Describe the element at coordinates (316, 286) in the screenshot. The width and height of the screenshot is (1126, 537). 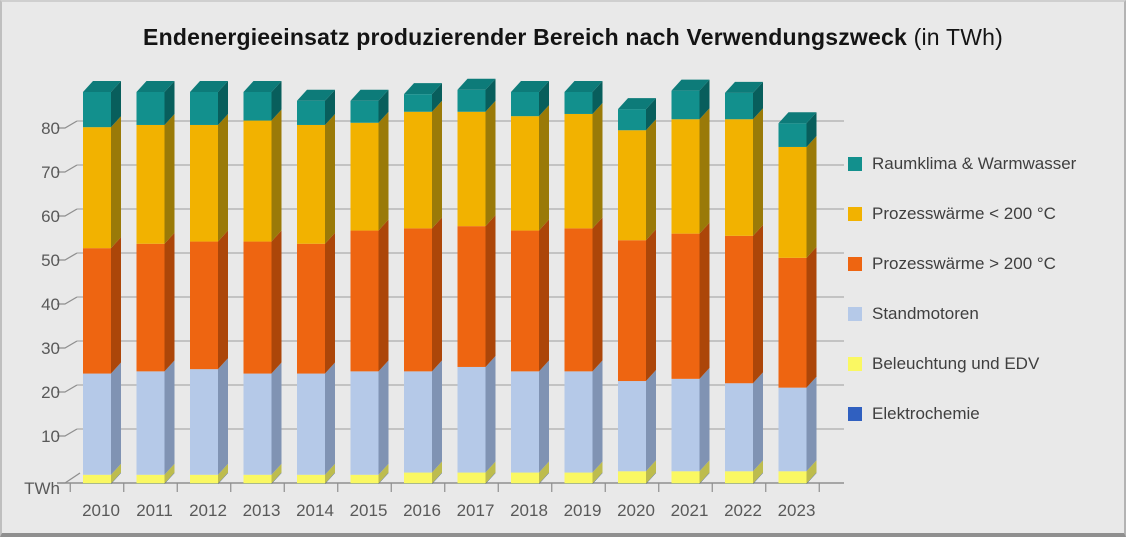
I see `bar-2014` at that location.